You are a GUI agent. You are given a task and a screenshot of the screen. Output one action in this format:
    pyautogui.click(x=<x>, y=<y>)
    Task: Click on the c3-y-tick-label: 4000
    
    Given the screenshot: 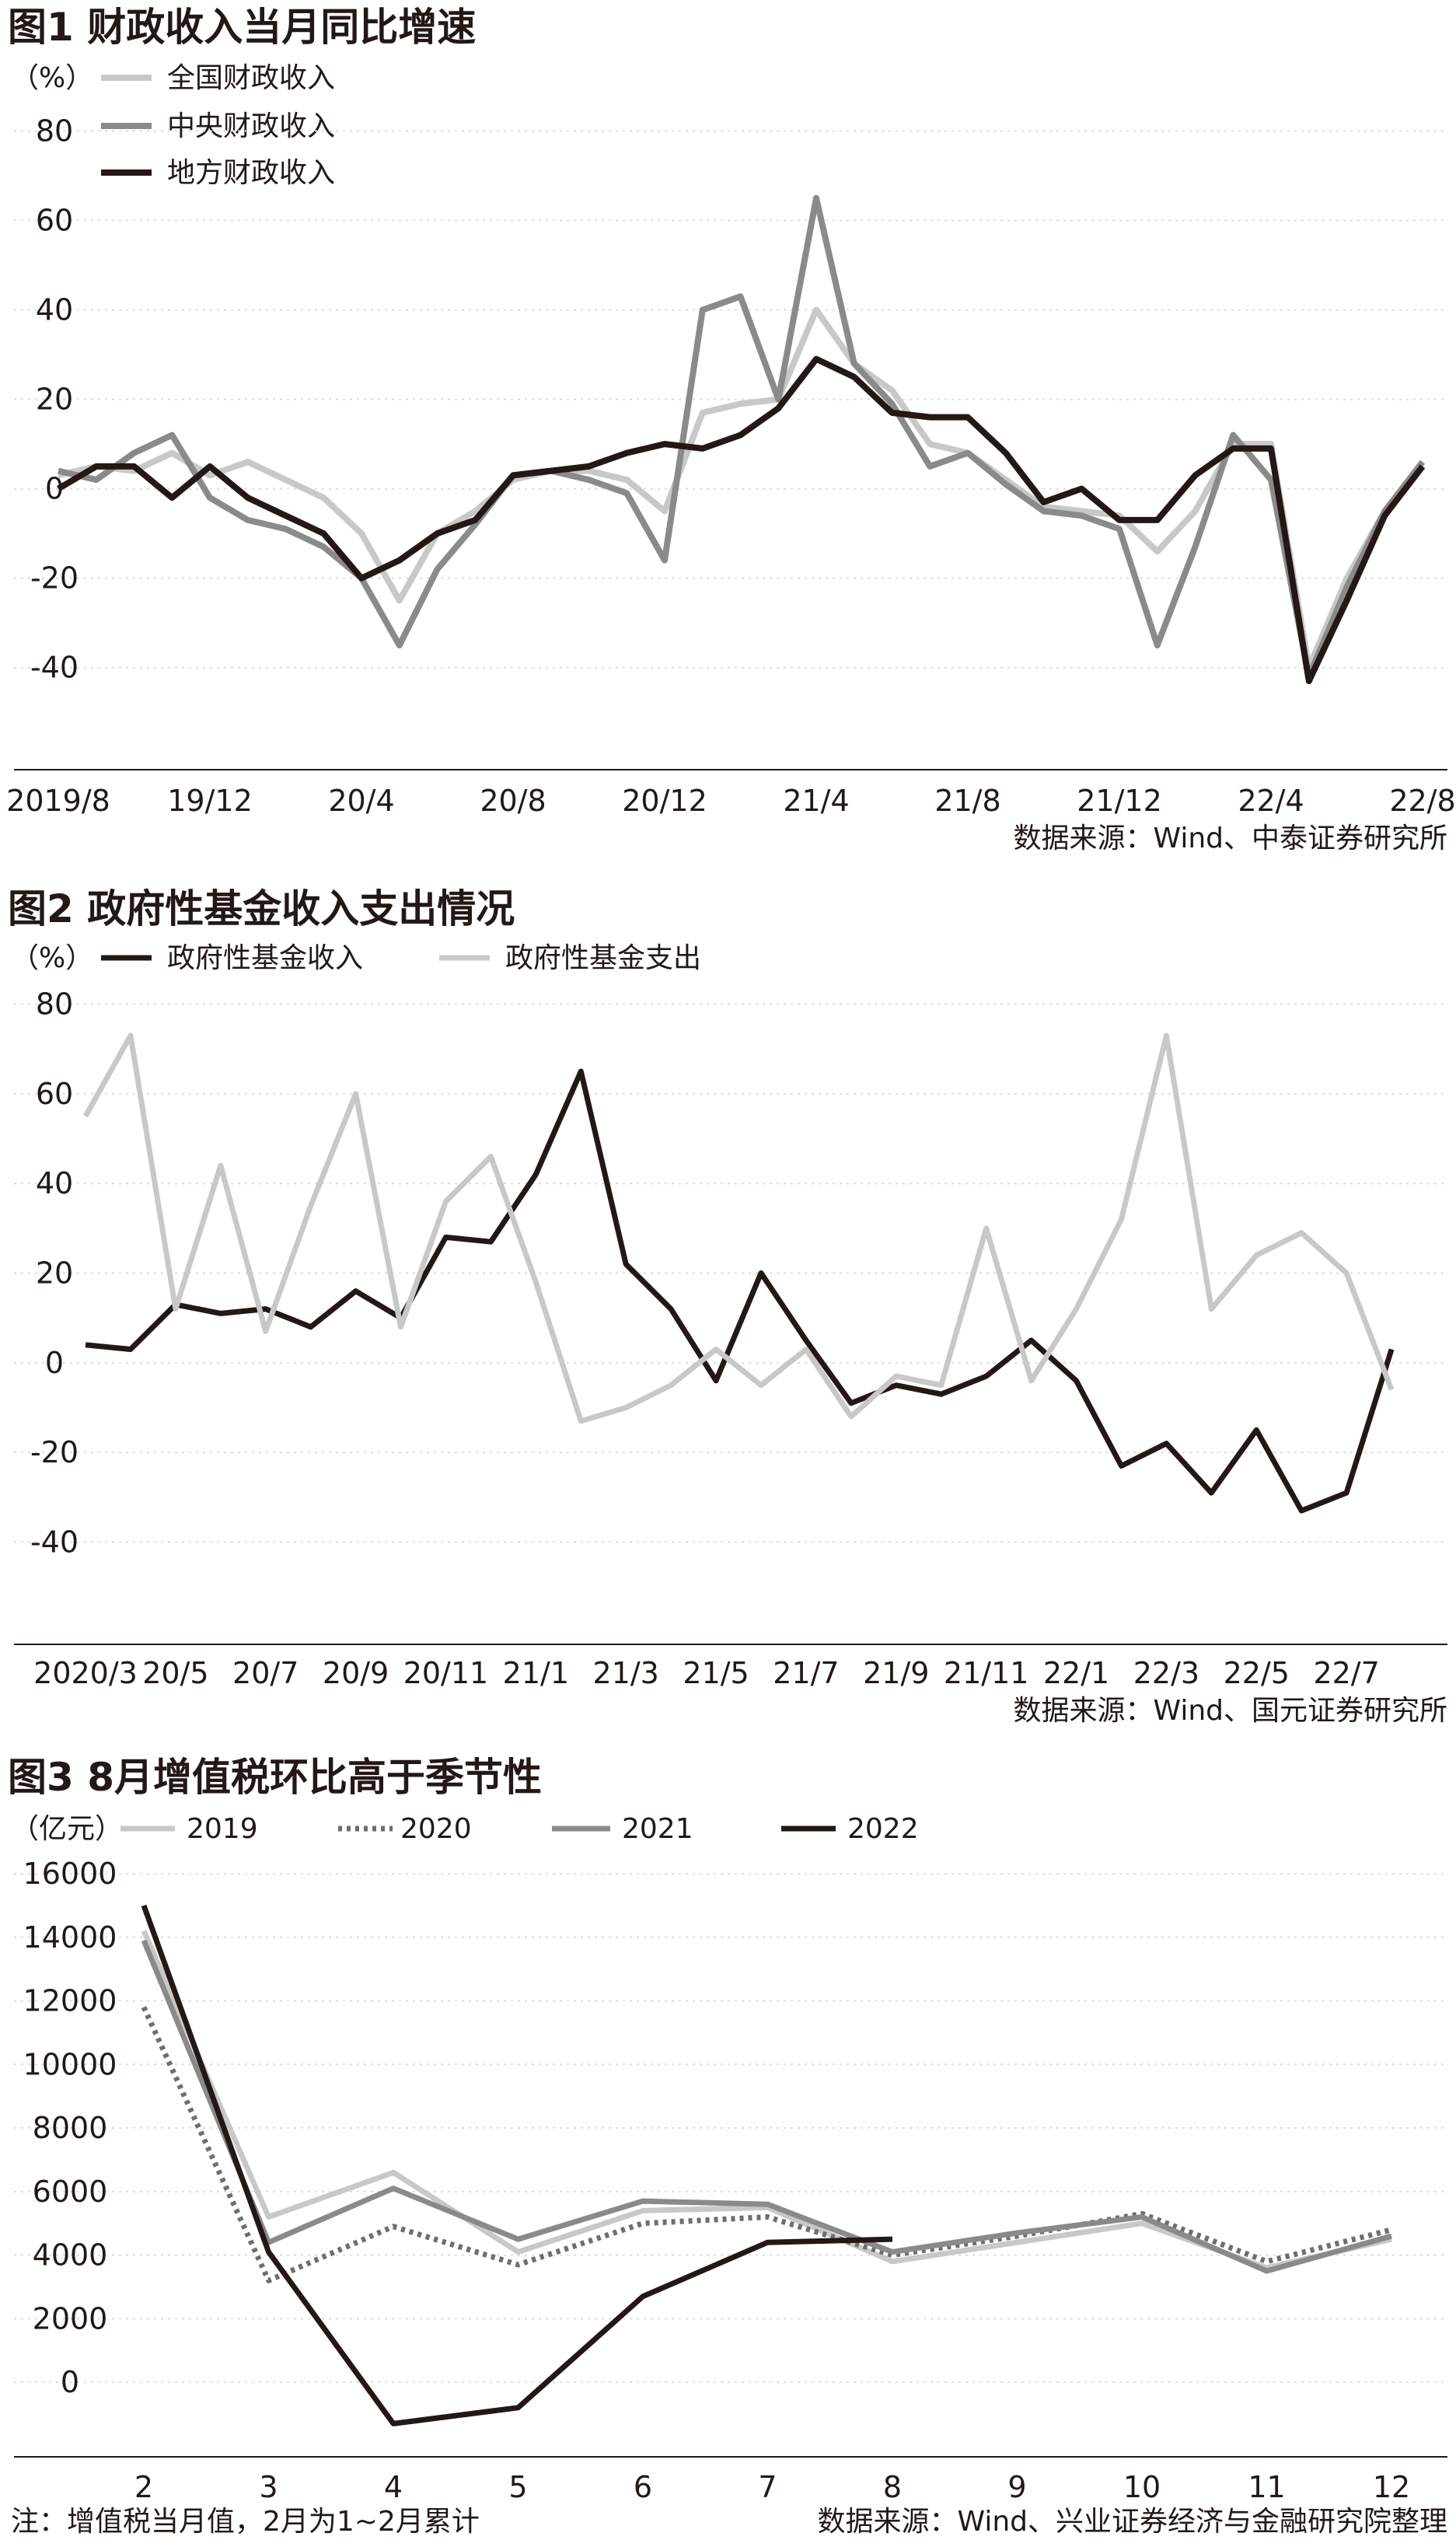 What is the action you would take?
    pyautogui.click(x=70, y=2255)
    